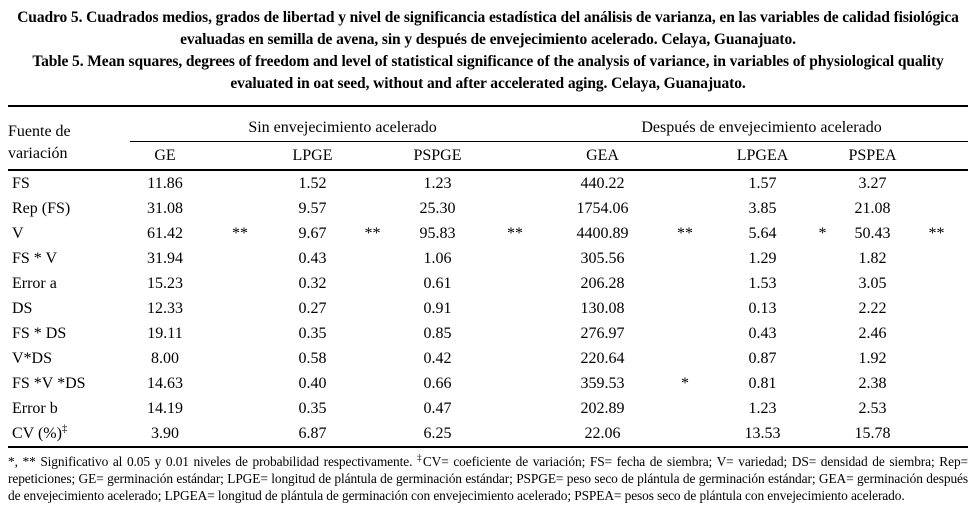 The width and height of the screenshot is (976, 521). What do you see at coordinates (165, 308) in the screenshot?
I see `value-cell-ge: 12.33` at bounding box center [165, 308].